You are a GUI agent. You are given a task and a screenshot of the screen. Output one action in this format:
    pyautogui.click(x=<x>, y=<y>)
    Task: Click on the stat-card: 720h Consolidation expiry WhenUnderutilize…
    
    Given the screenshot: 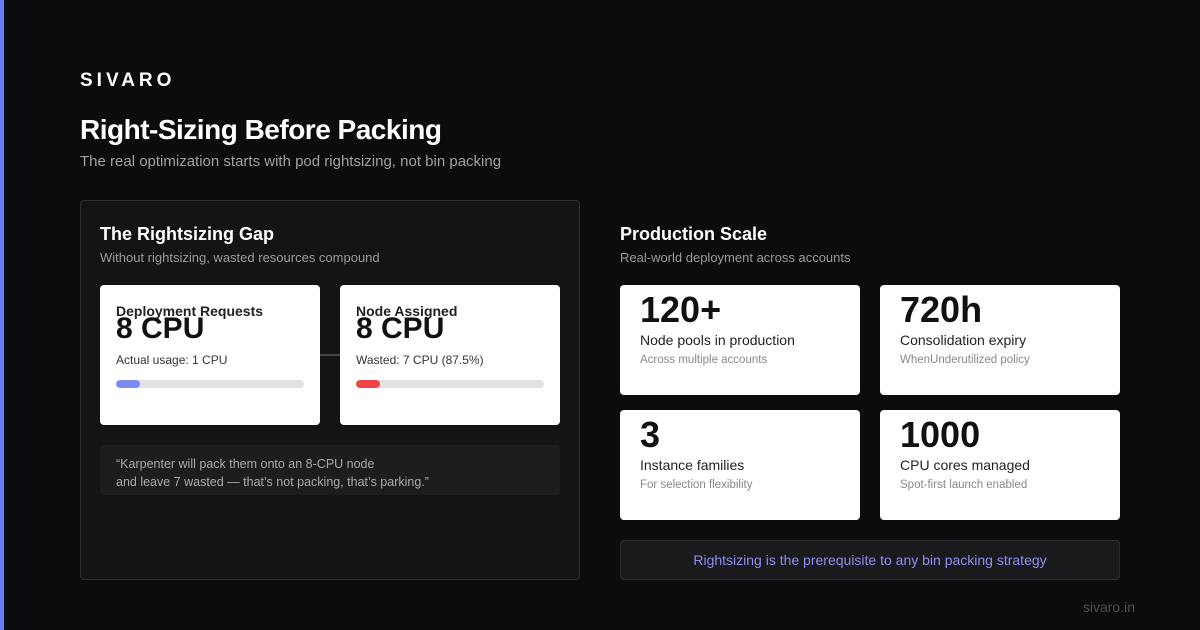 What is the action you would take?
    pyautogui.click(x=1000, y=340)
    